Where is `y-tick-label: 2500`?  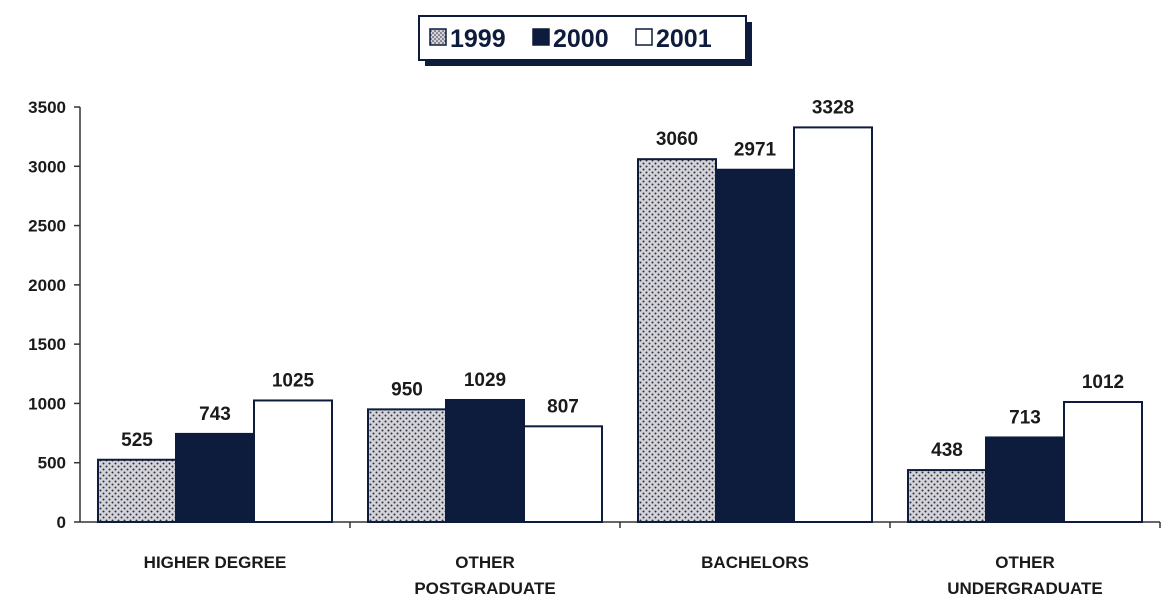 y-tick-label: 2500 is located at coordinates (47, 226).